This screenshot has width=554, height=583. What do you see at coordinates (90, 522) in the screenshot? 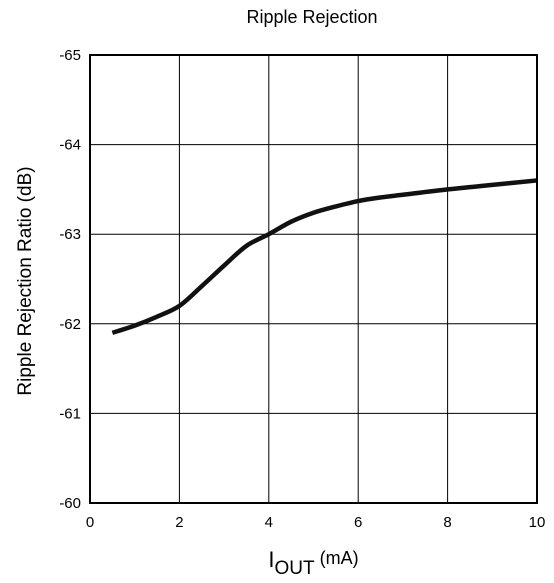
I see `x-tick-label: 0` at bounding box center [90, 522].